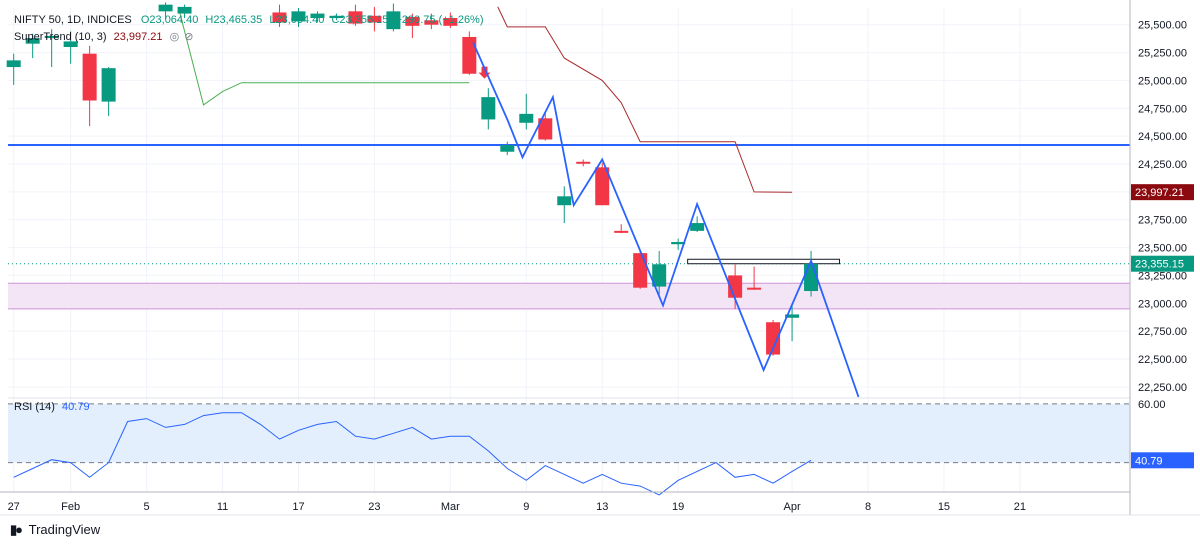 This screenshot has height=546, width=1200. Describe the element at coordinates (1162, 81) in the screenshot. I see `price-tick-label: 25,000.00` at that location.